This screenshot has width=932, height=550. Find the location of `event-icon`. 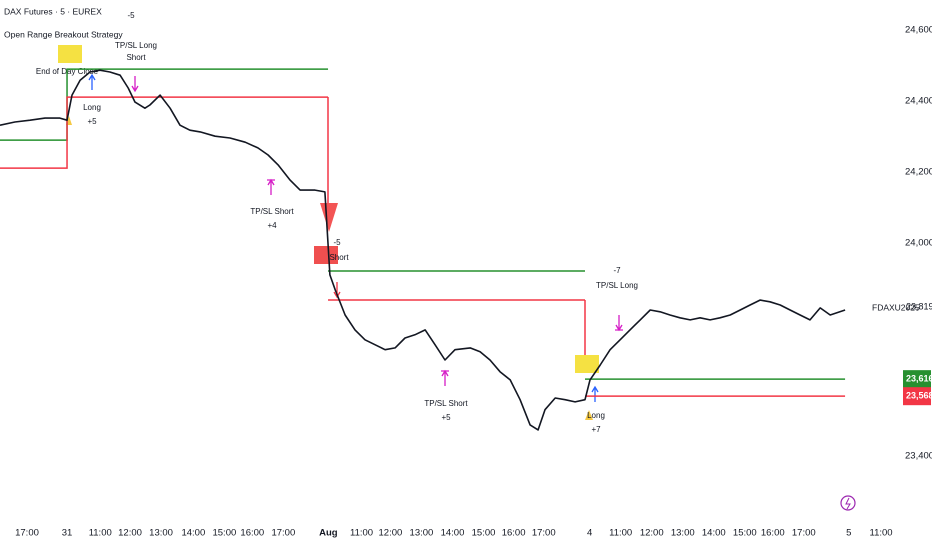

event-icon is located at coordinates (848, 503).